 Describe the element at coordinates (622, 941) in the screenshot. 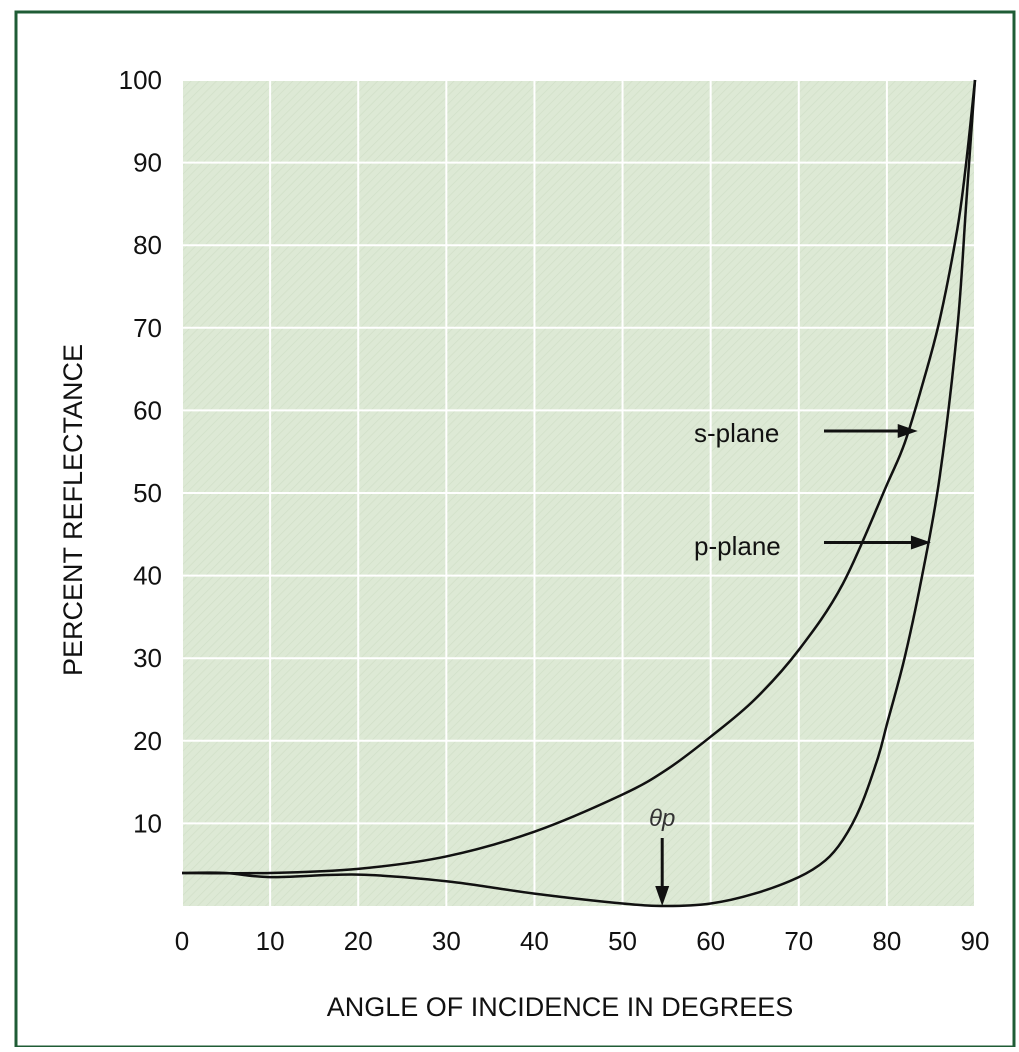

I see `x-tick-label: 50` at that location.